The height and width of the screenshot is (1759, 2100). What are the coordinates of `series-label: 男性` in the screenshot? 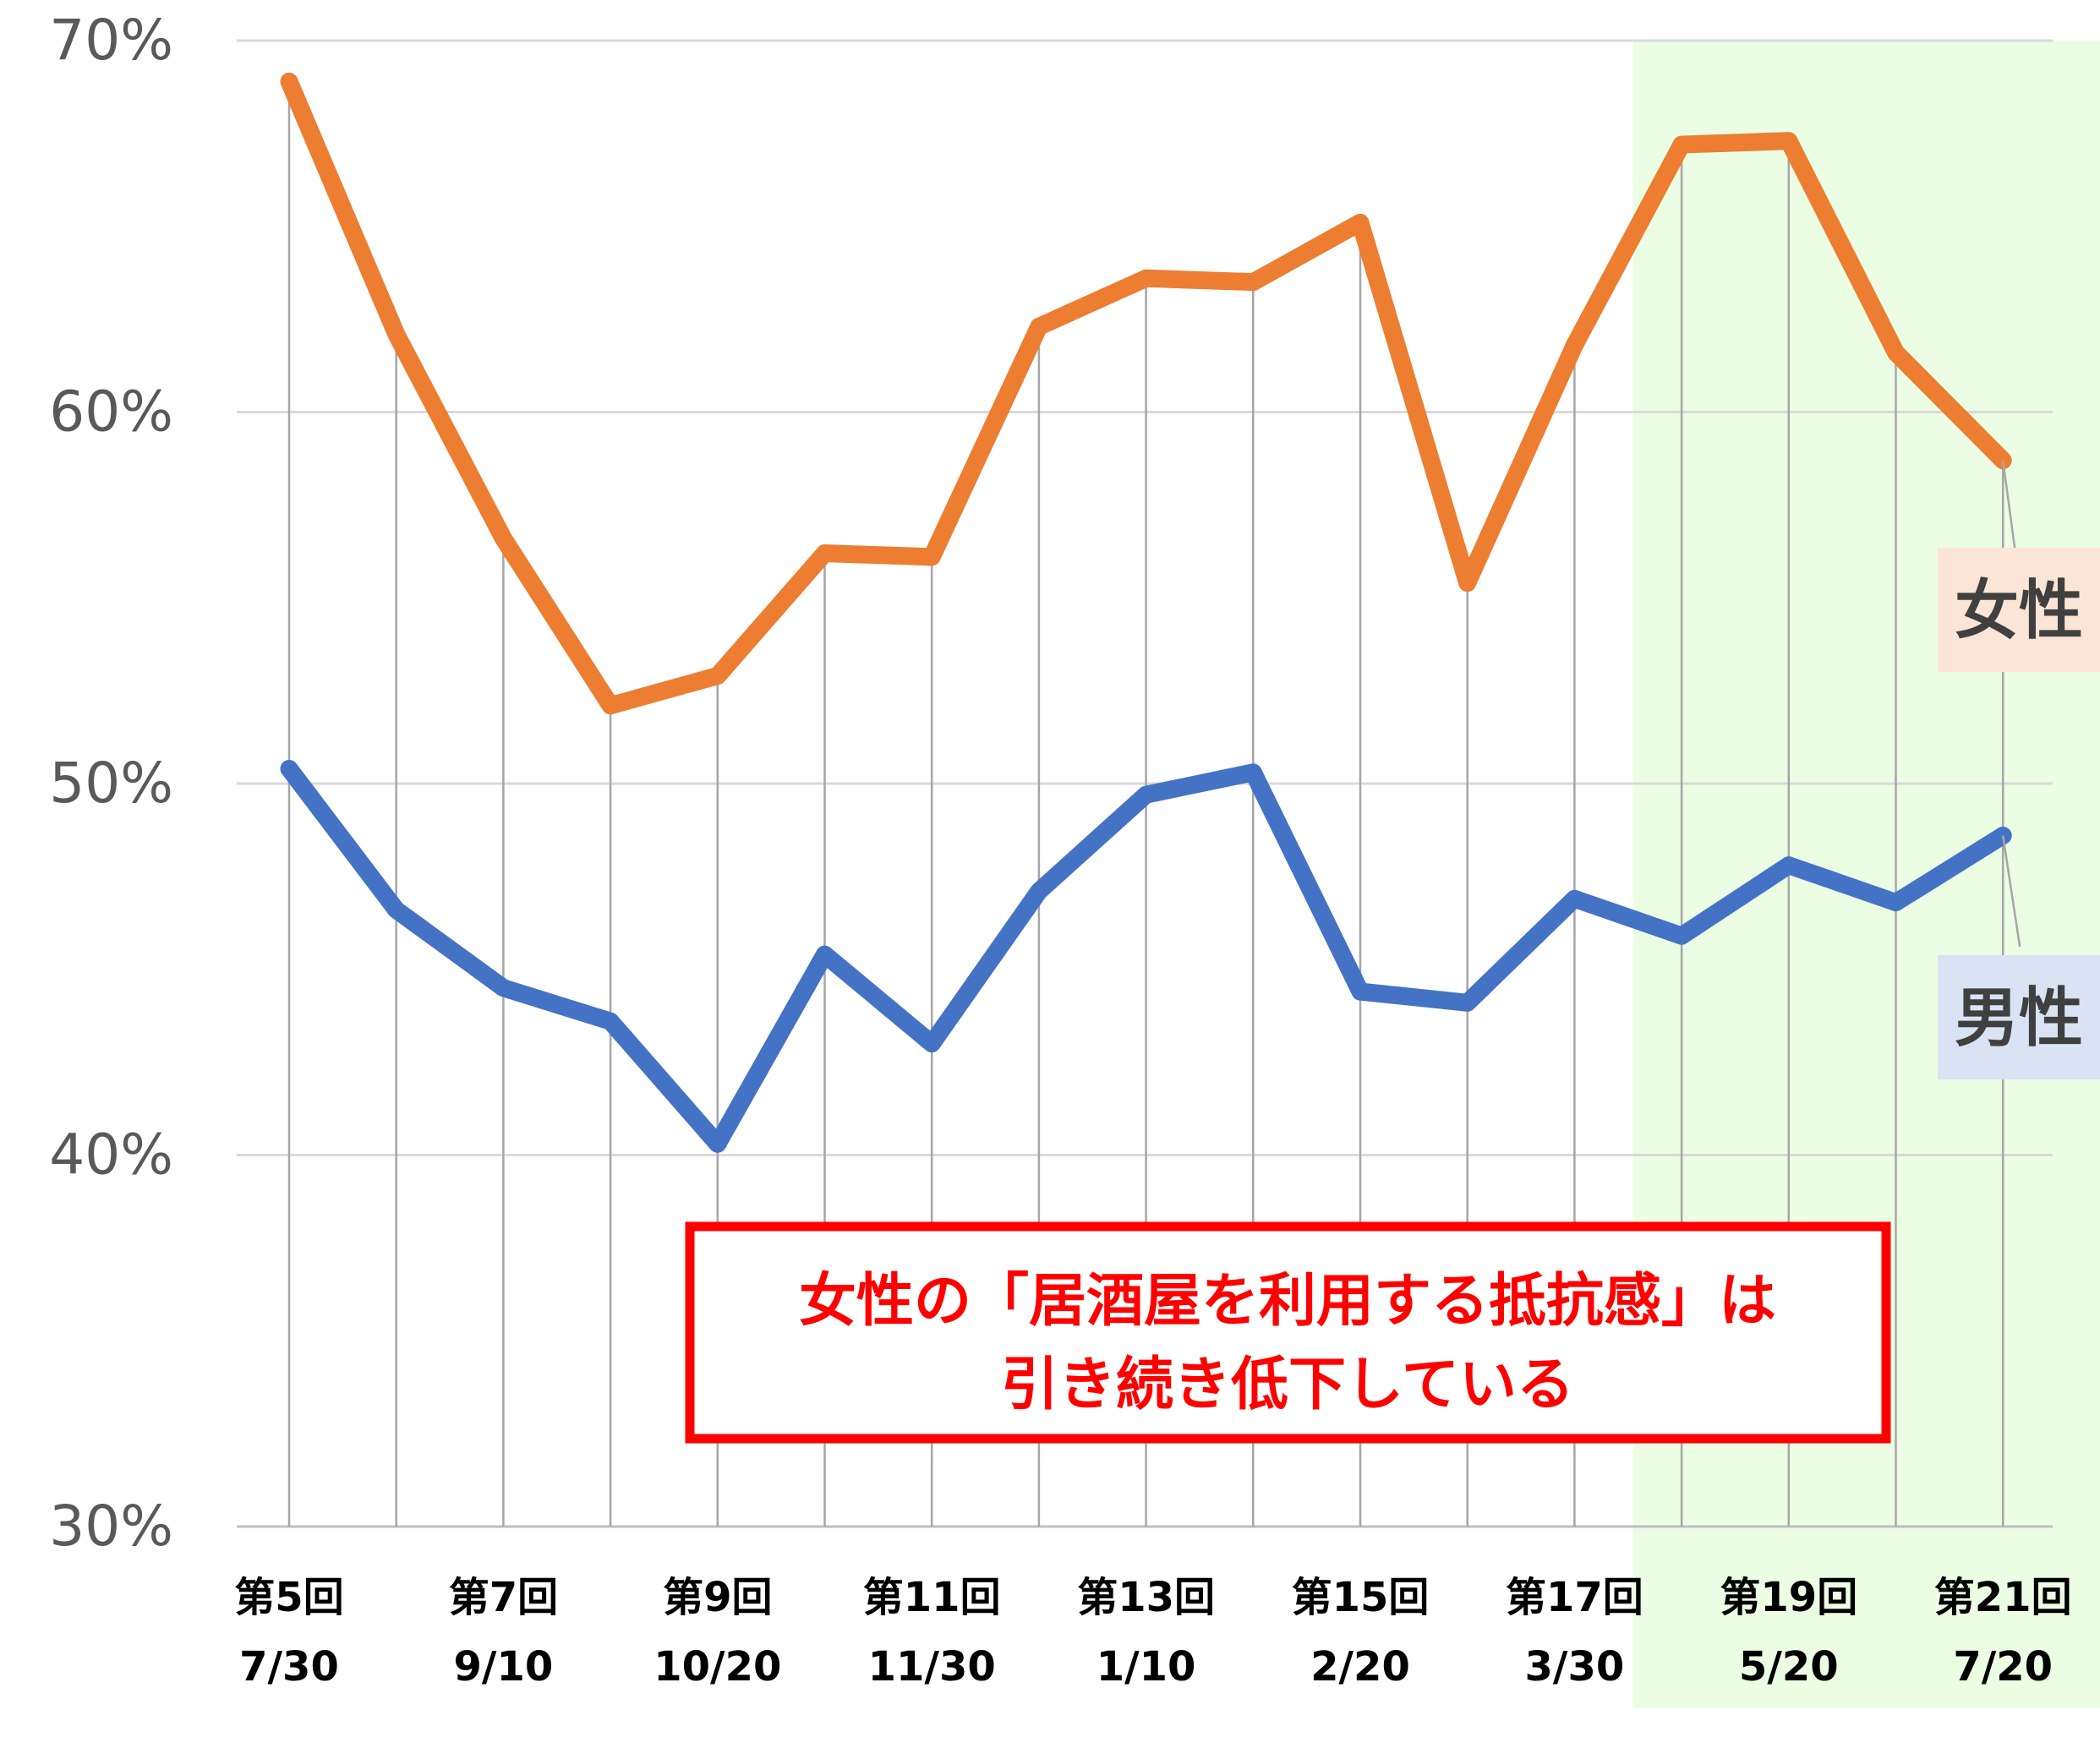 It's located at (2019, 1019).